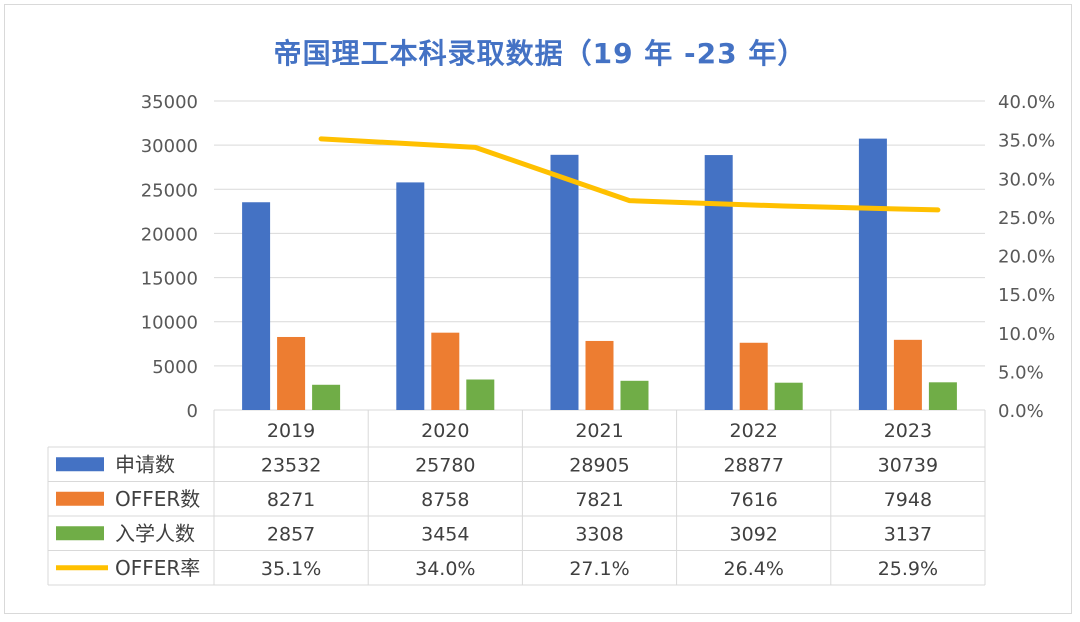  Describe the element at coordinates (1021, 372) in the screenshot. I see `y-right-tick-label: 5.0%` at that location.